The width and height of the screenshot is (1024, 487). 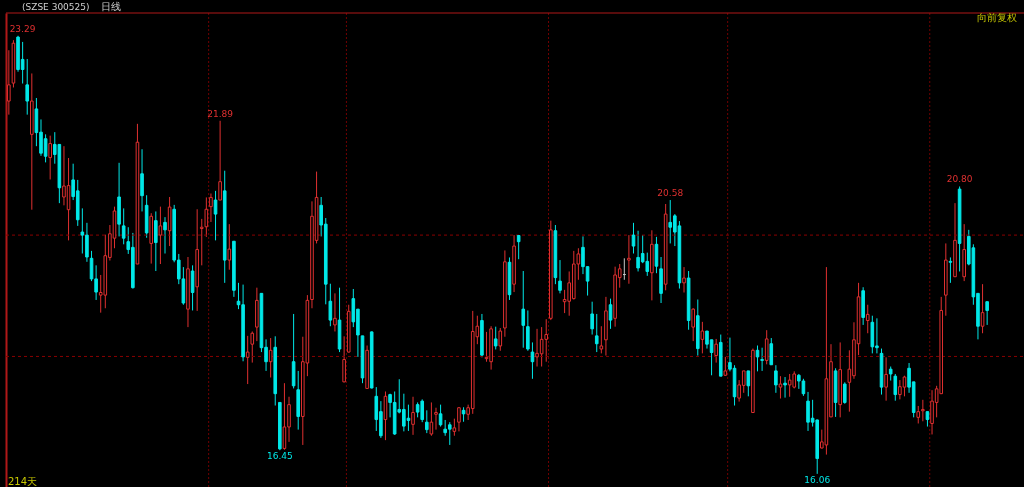 I want to click on chart-subtitle: 日线, so click(x=110, y=6).